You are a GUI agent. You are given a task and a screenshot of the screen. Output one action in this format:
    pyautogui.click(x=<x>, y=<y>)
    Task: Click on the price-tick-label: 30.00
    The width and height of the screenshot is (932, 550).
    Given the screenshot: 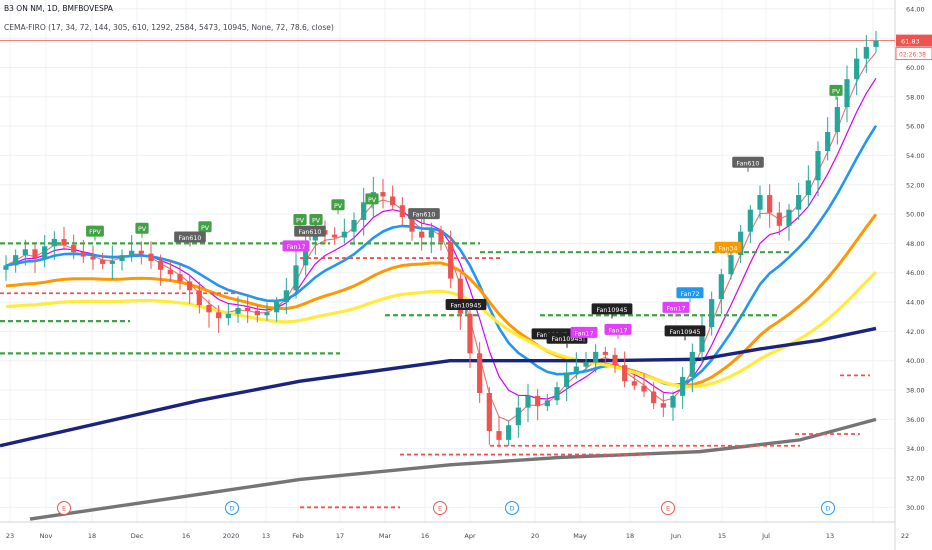 What is the action you would take?
    pyautogui.click(x=915, y=508)
    